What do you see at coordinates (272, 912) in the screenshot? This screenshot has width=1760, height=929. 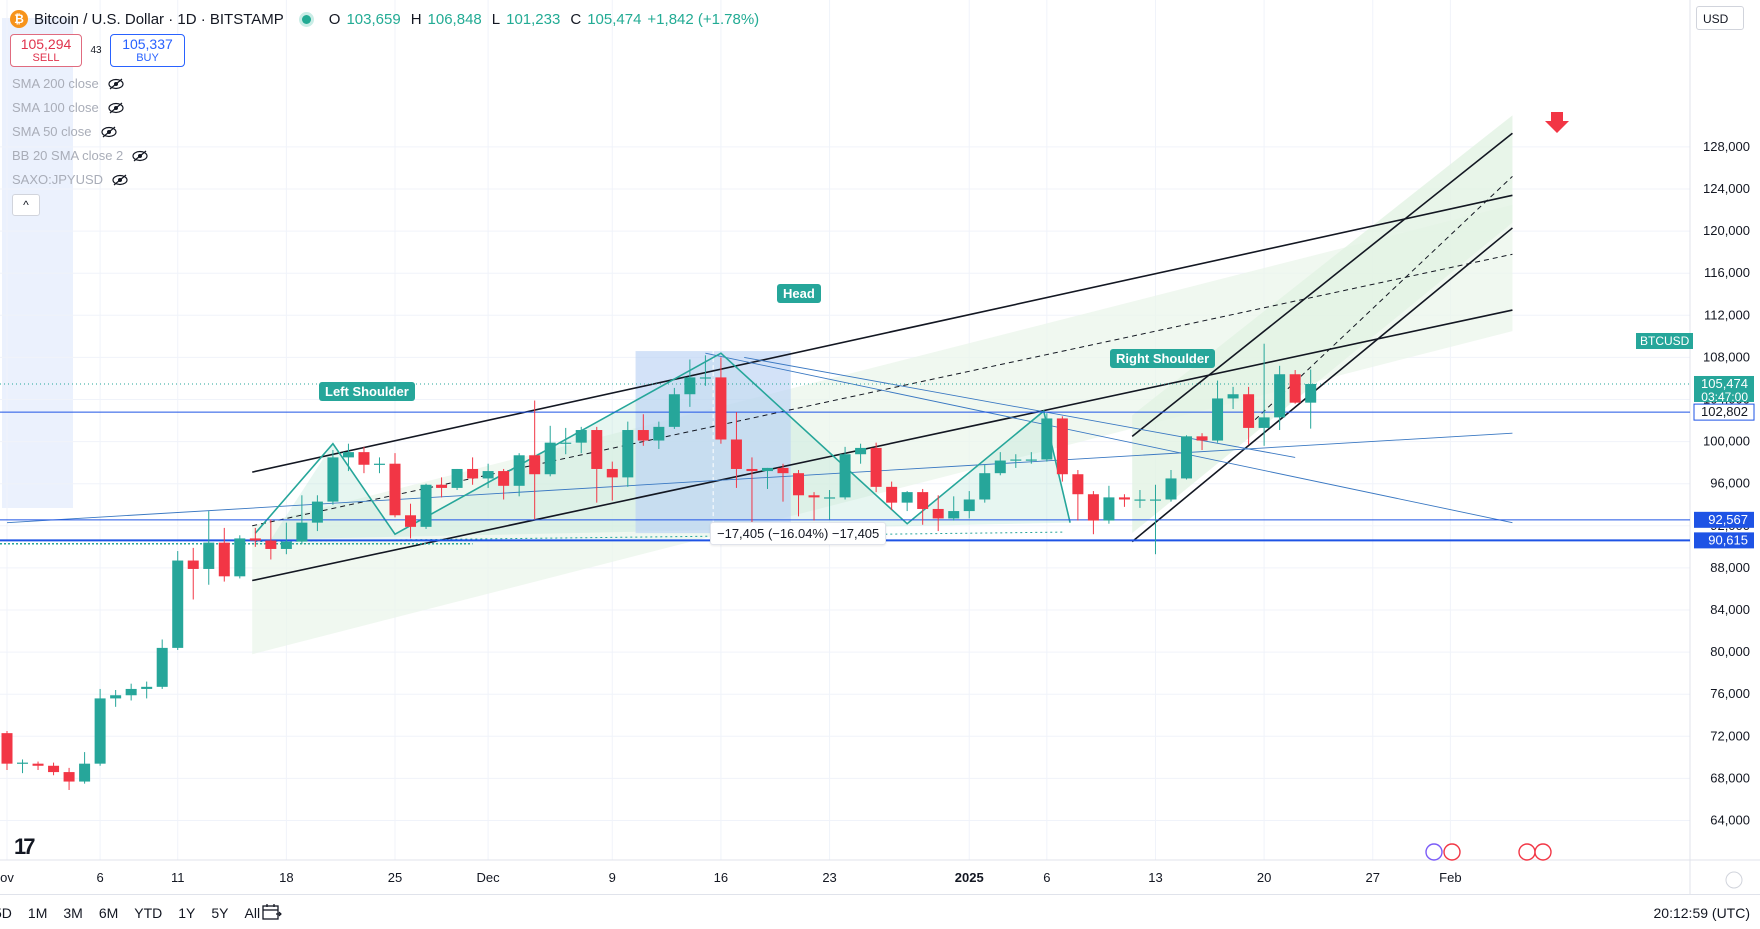 I see `calendar-goto-icon` at bounding box center [272, 912].